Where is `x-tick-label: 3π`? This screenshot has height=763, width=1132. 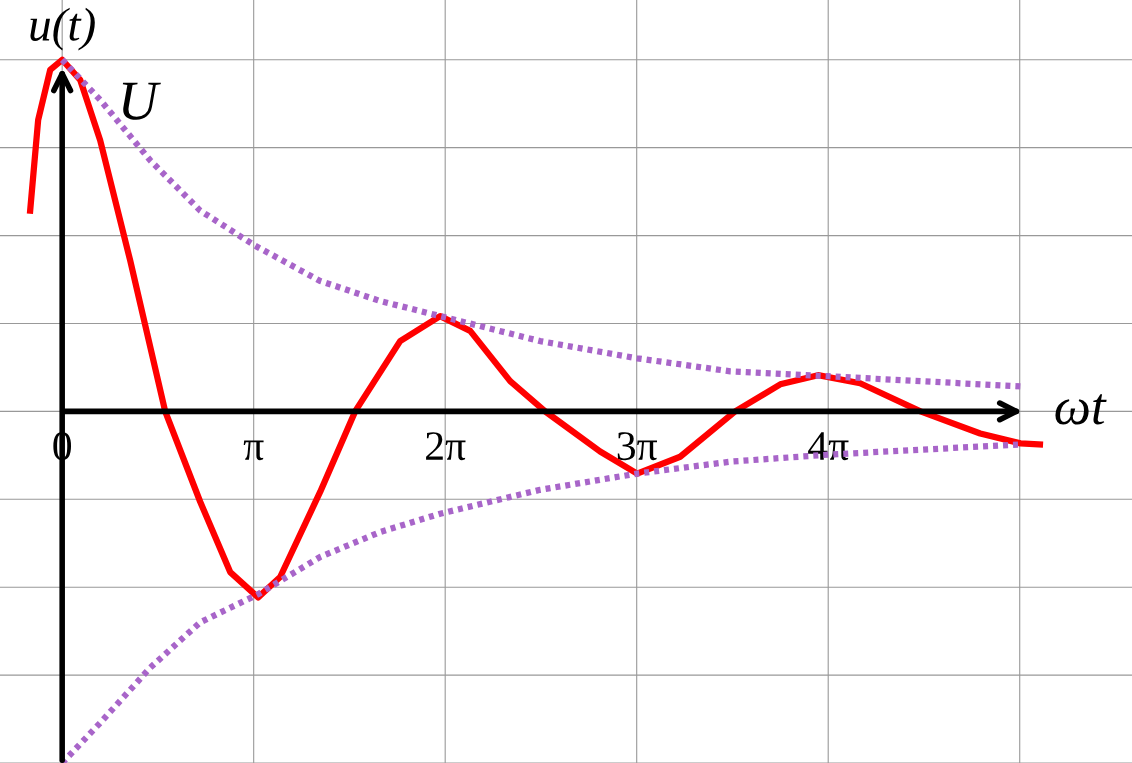
x-tick-label: 3π is located at coordinates (637, 446).